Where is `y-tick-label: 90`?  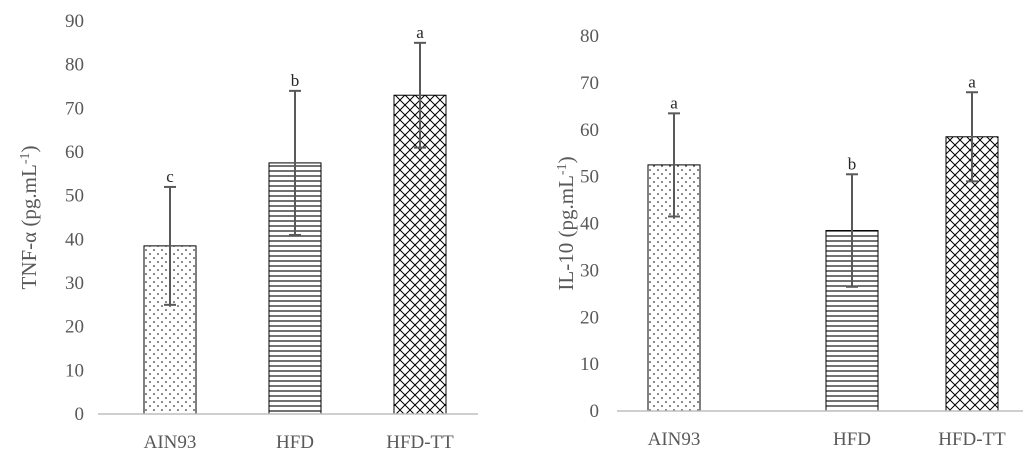 y-tick-label: 90 is located at coordinates (74, 21).